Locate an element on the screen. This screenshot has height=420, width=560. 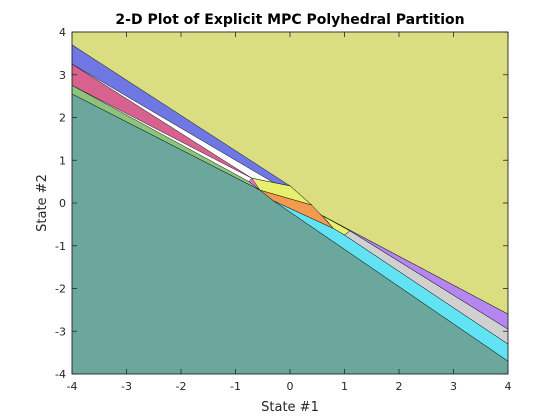
x-tick-label-3: -1 is located at coordinates (235, 386).